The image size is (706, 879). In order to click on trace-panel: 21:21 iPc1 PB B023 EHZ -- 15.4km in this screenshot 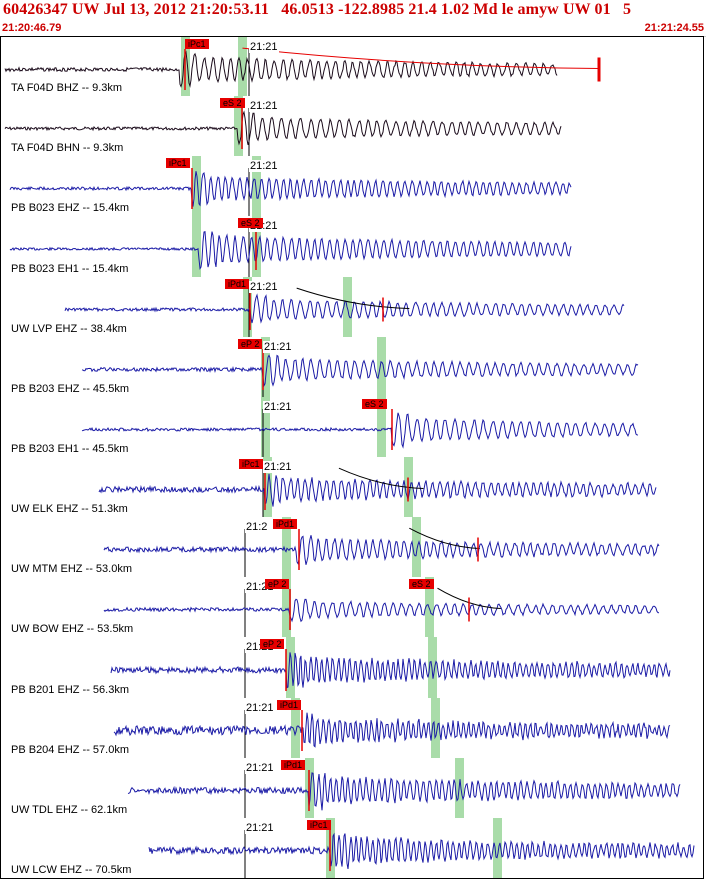, I will do `click(352, 186)`.